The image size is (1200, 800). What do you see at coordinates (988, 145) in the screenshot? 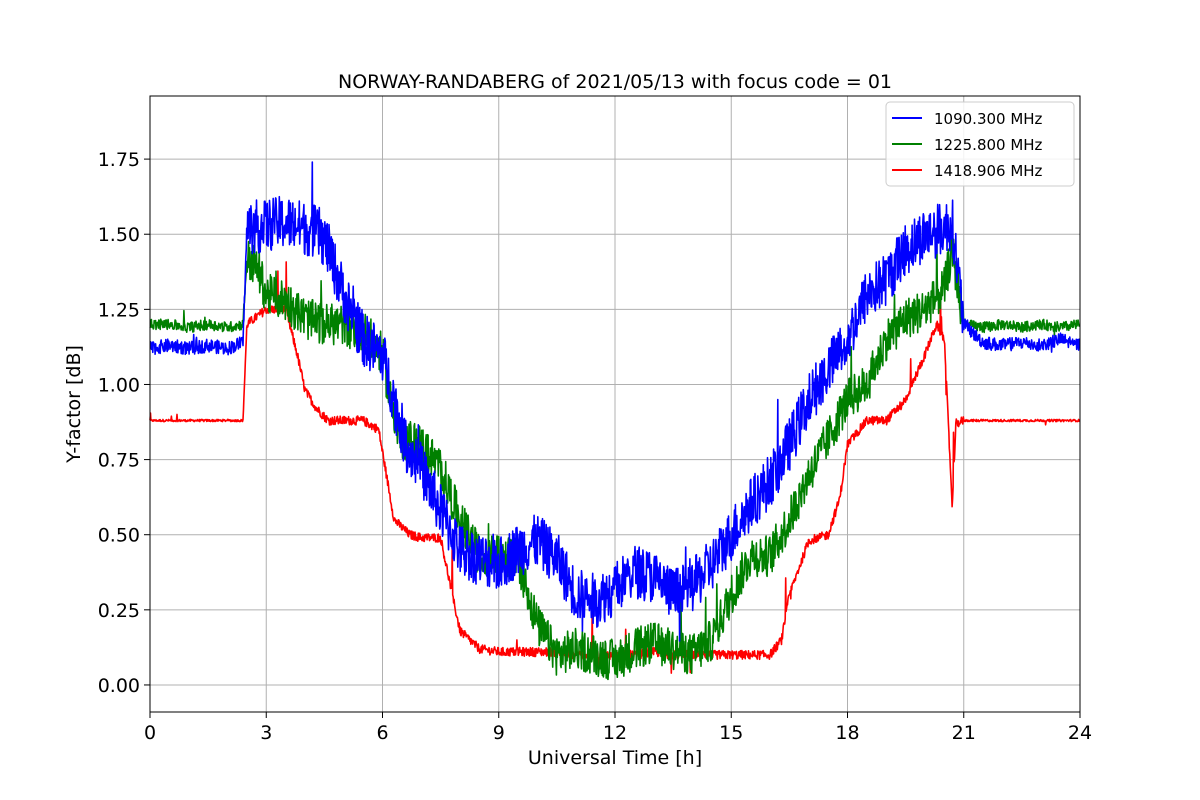
I see `legend-label: 1225.800 MHz` at bounding box center [988, 145].